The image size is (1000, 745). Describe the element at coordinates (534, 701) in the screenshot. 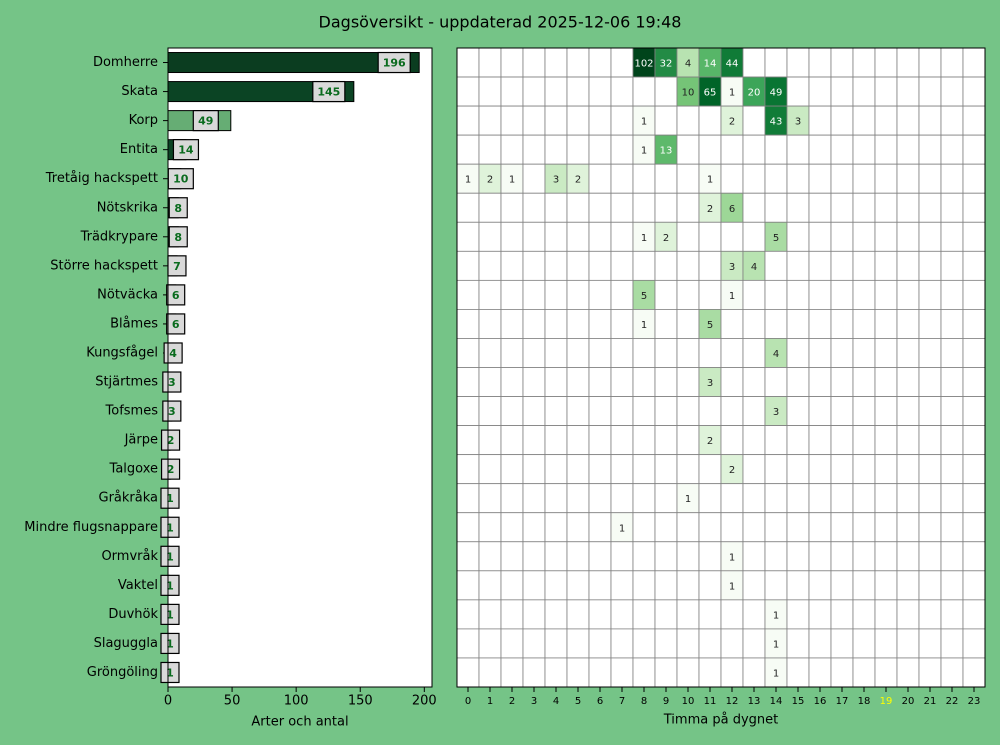

I see `x-tick-label: 3` at that location.